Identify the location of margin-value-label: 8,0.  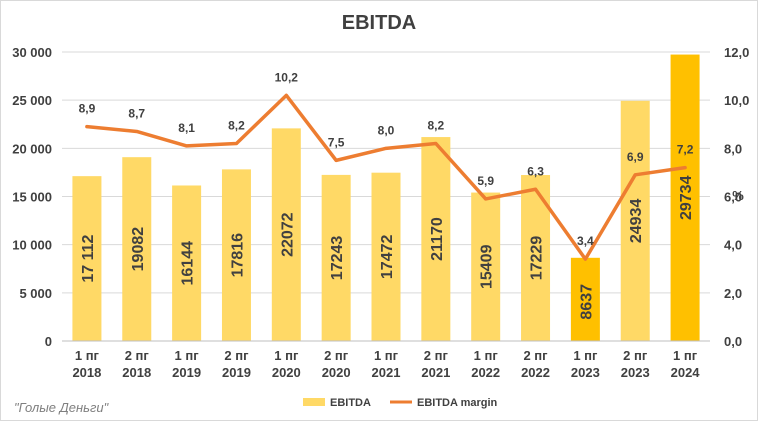
(386, 130).